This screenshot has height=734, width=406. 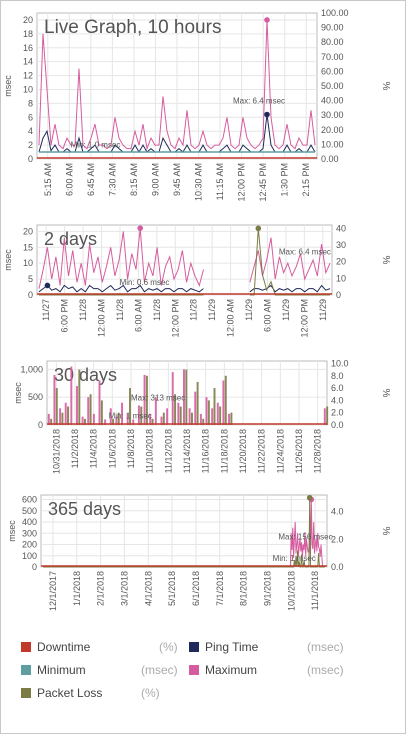 What do you see at coordinates (29, 545) in the screenshot?
I see `y-tick-label: 200` at bounding box center [29, 545].